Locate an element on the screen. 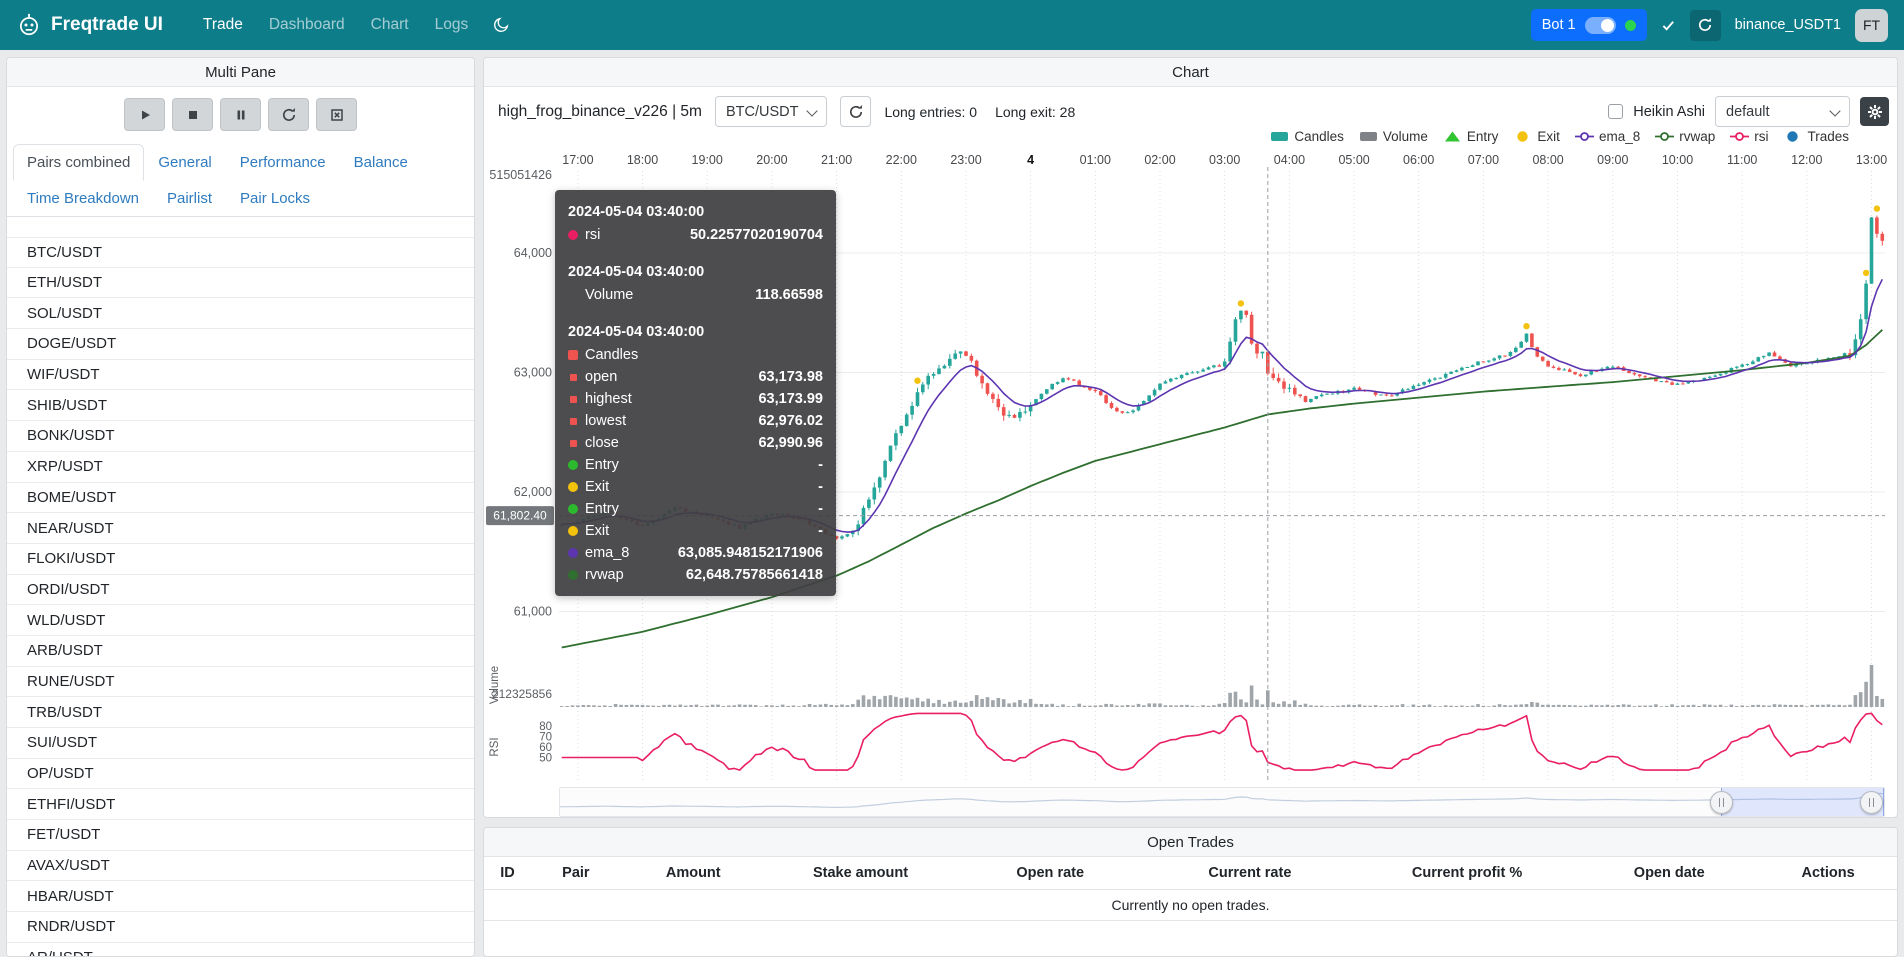  pair-select: BTC/USDT is located at coordinates (771, 111).